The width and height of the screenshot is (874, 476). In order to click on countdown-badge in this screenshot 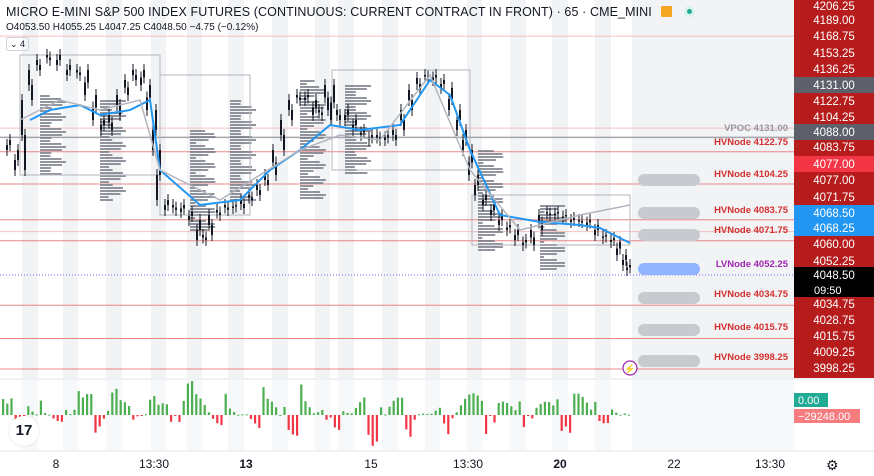, I will do `click(834, 290)`.